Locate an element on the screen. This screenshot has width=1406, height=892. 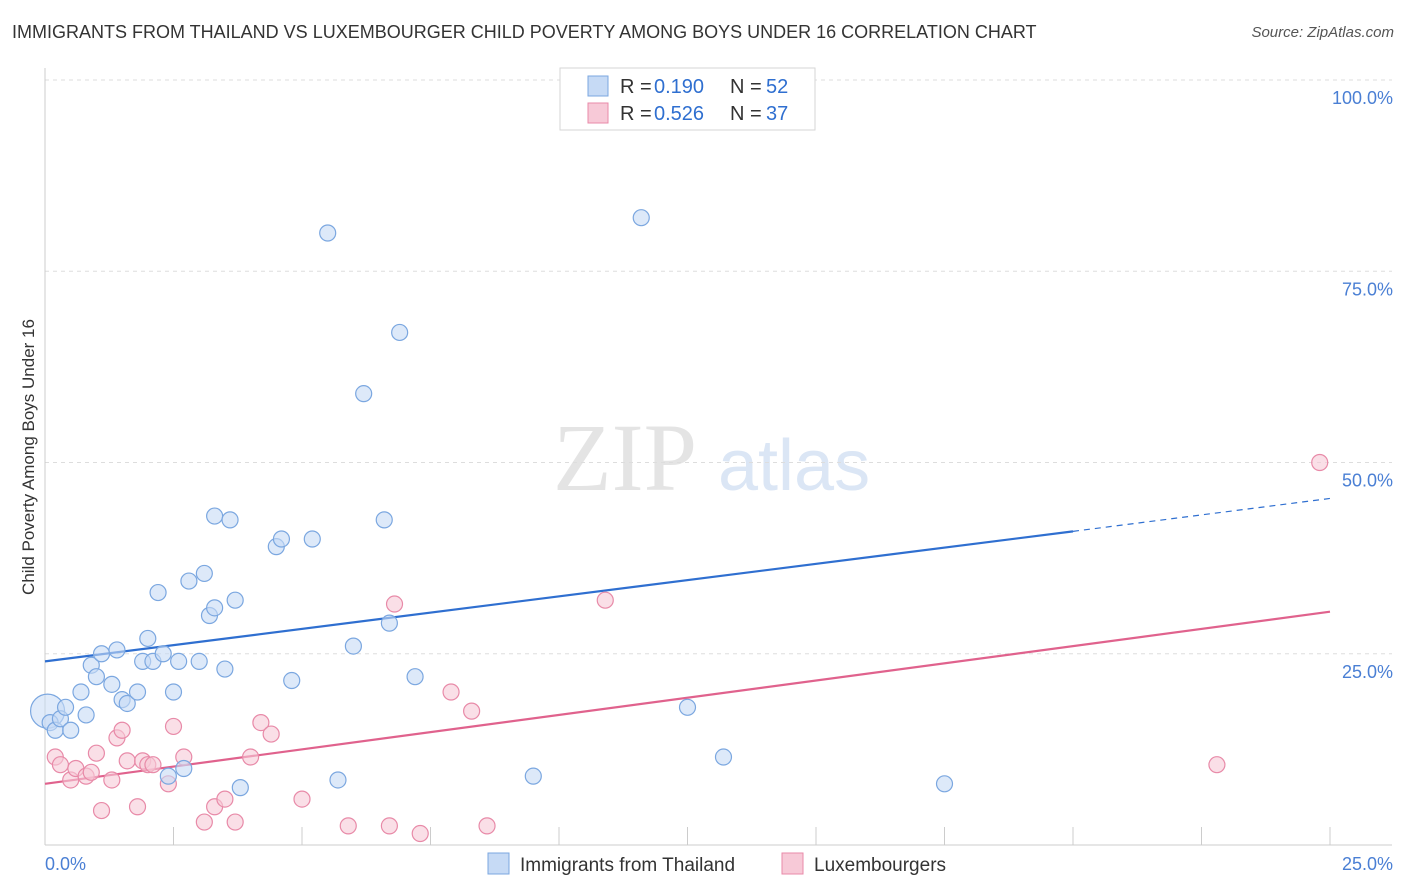
legend: R = 0.190 N = 52 R = 0.526 N = 37 is located at coordinates (687, 99).